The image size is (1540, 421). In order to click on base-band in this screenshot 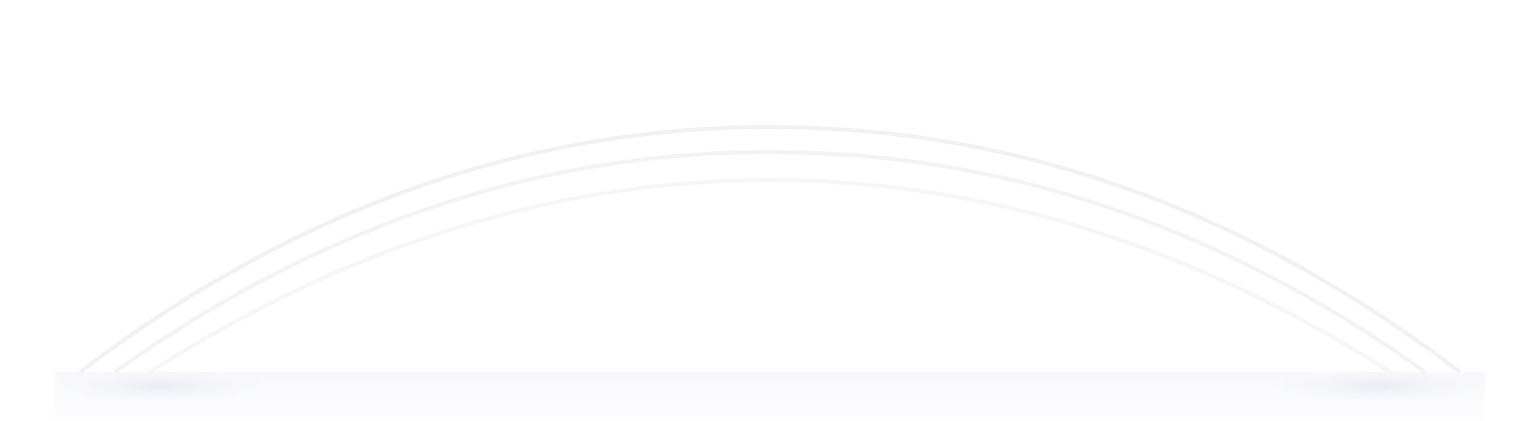, I will do `click(770, 396)`.